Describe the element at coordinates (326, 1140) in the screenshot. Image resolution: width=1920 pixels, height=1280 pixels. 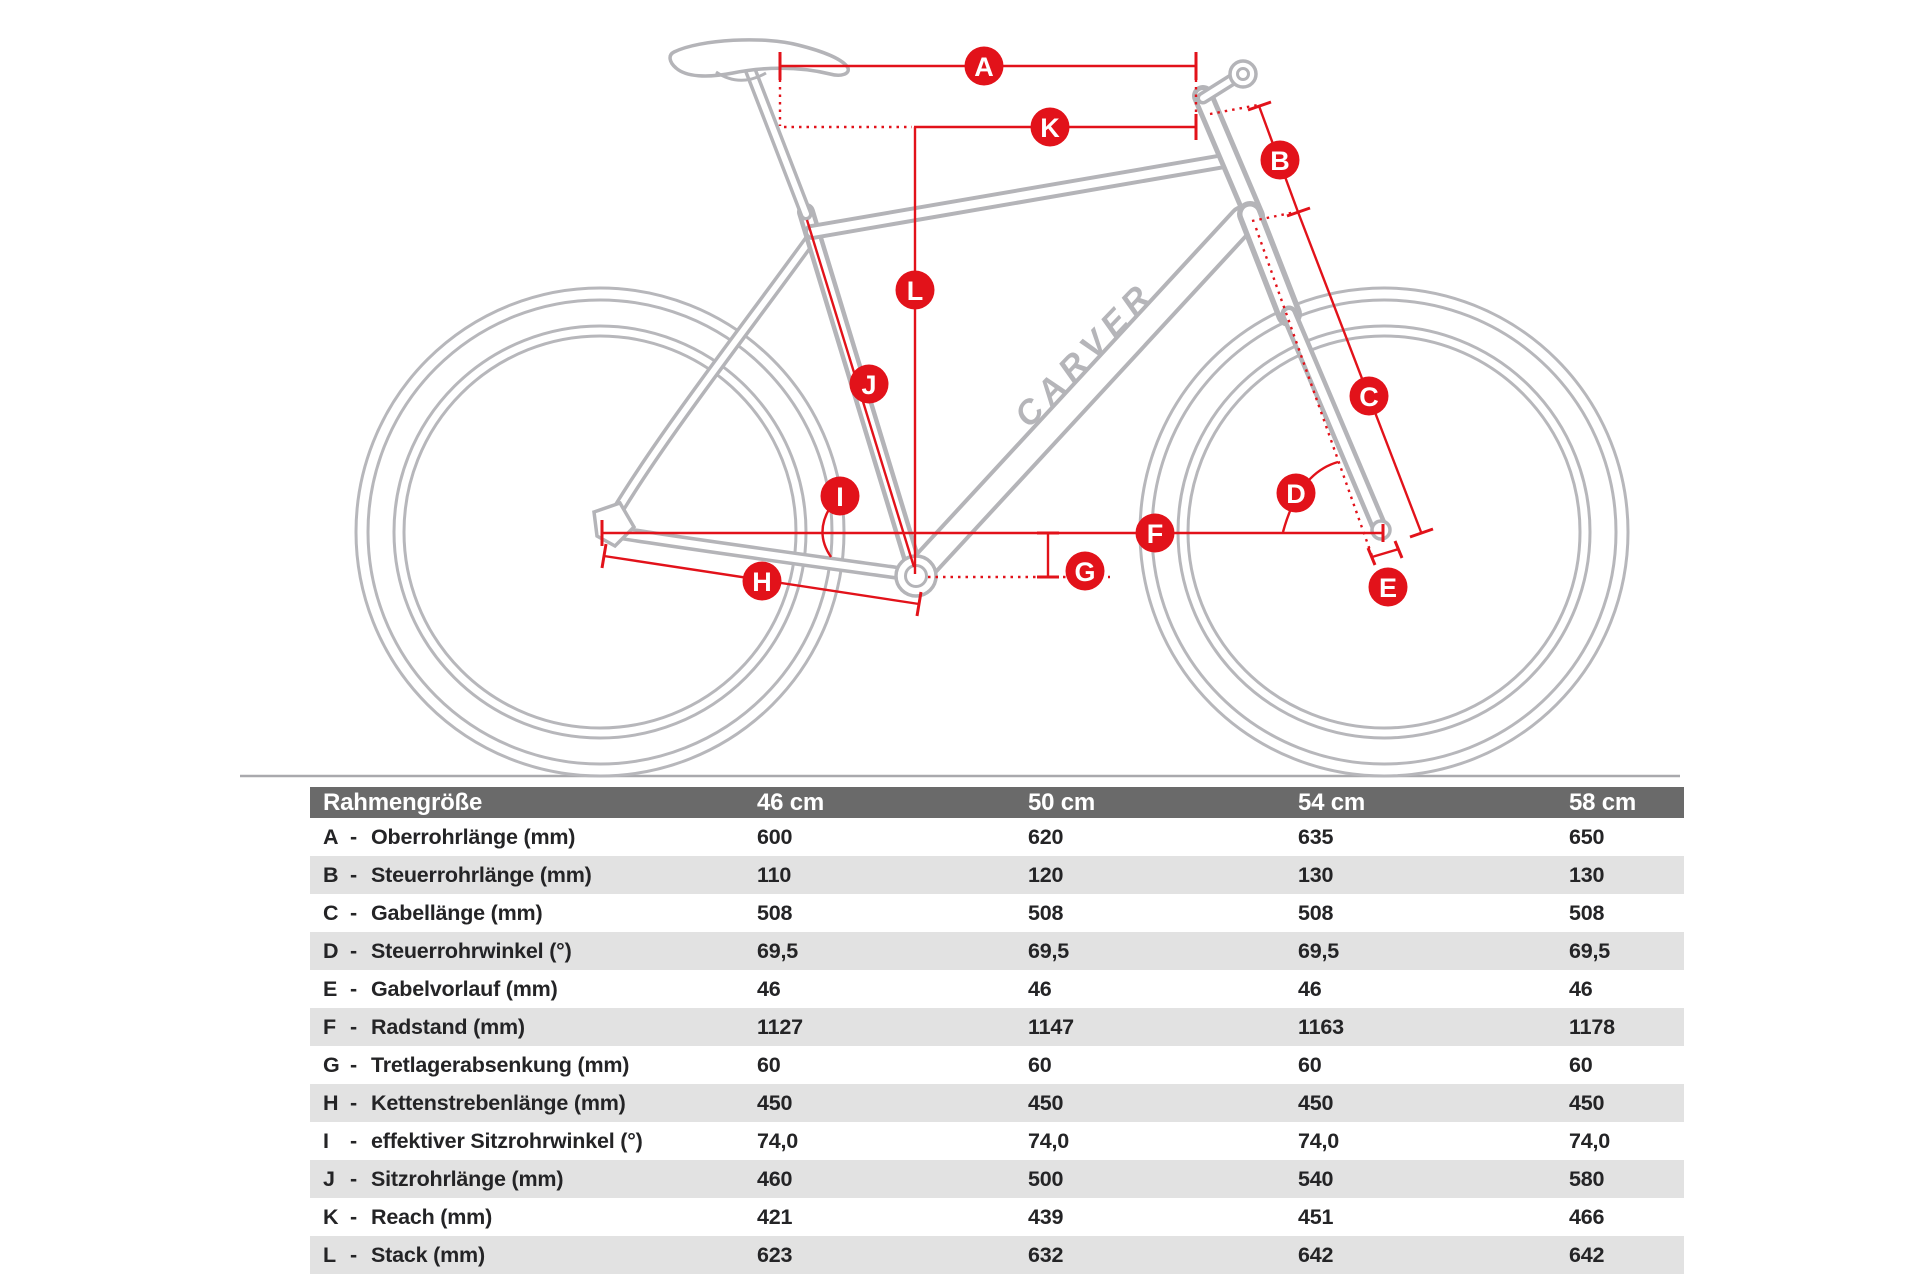
I see `row-key: I` at that location.